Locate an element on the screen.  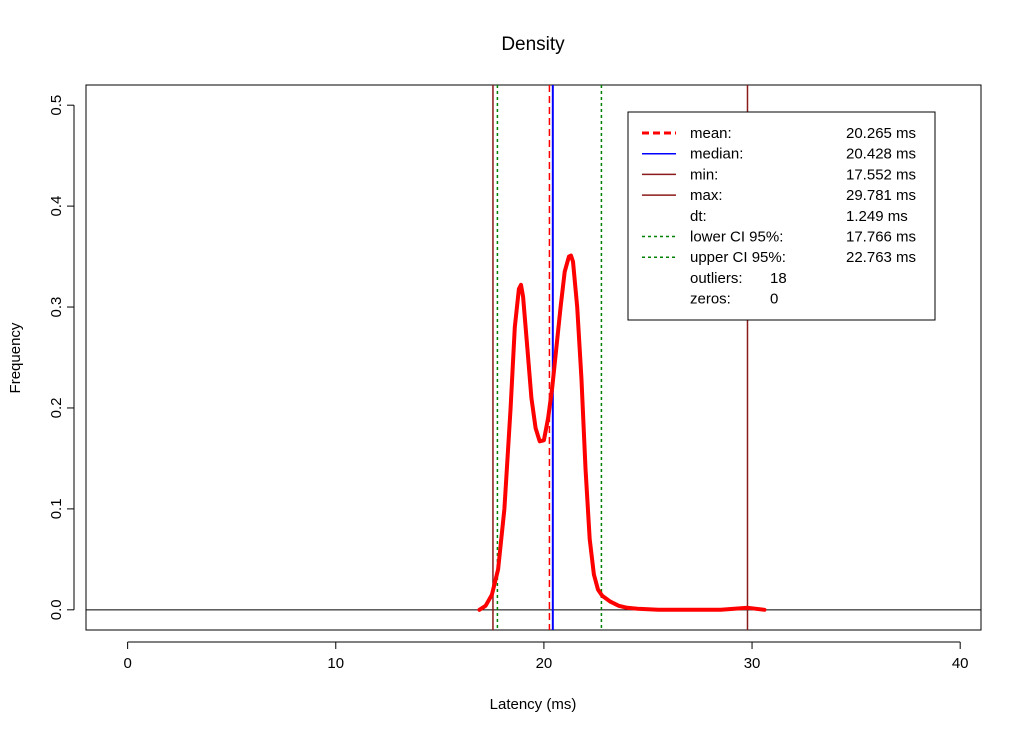
y-axis-label: Frequency is located at coordinates (15, 357).